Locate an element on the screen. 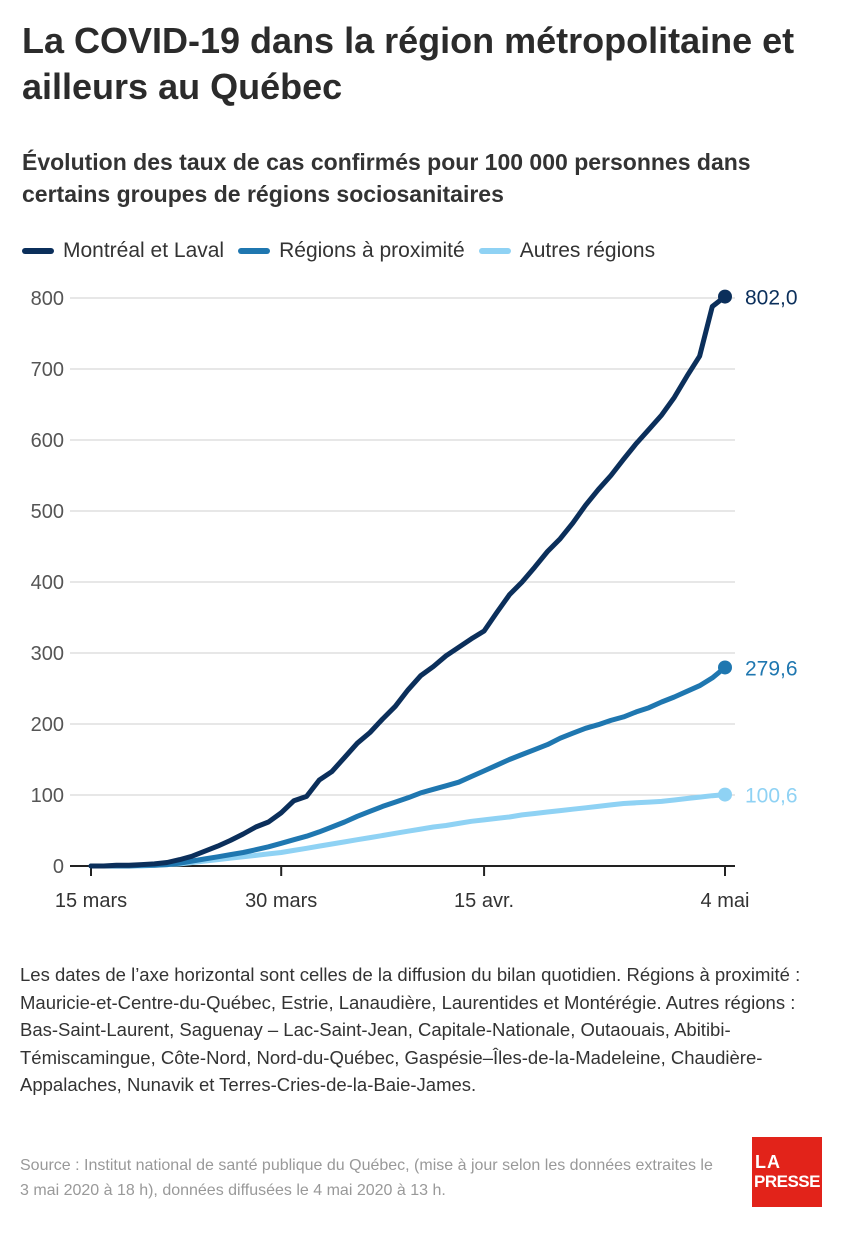 The width and height of the screenshot is (842, 1240). legend-item-autres-regions: Autres régions is located at coordinates (567, 251).